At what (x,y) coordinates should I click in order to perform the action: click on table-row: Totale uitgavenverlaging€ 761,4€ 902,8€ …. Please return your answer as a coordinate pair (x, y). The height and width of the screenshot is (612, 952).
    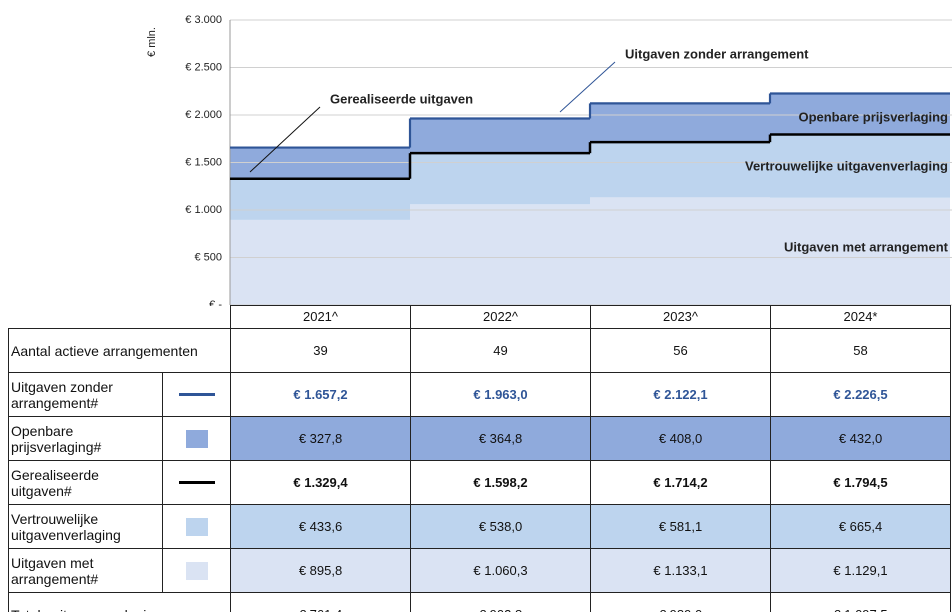
    Looking at the image, I should click on (479, 602).